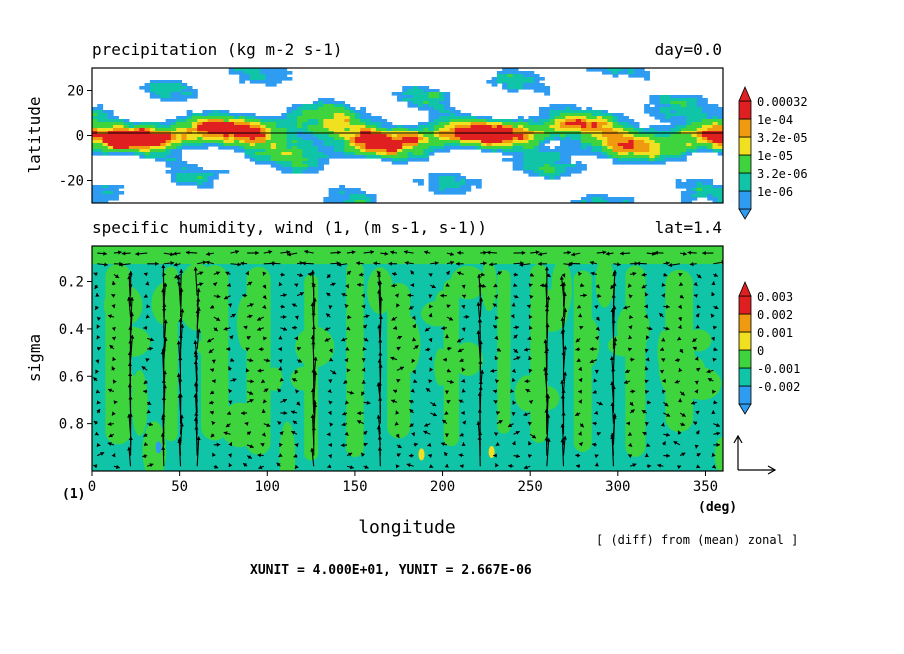 The width and height of the screenshot is (904, 654). What do you see at coordinates (391, 570) in the screenshot?
I see `units-note: XUNIT = 4.000E+01, YUNIT = 2.667E-06` at bounding box center [391, 570].